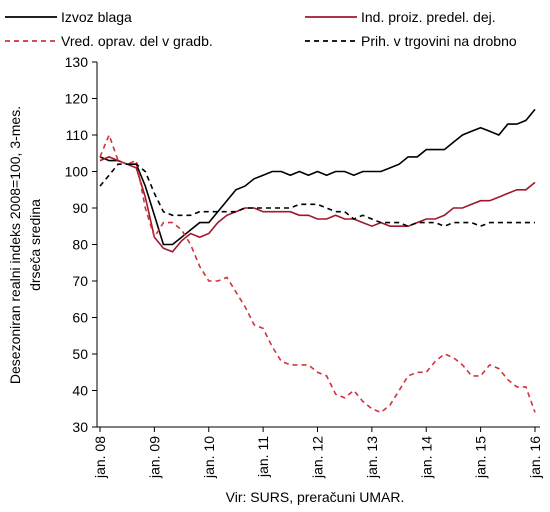  I want to click on y-tick-label: 130, so click(77, 62).